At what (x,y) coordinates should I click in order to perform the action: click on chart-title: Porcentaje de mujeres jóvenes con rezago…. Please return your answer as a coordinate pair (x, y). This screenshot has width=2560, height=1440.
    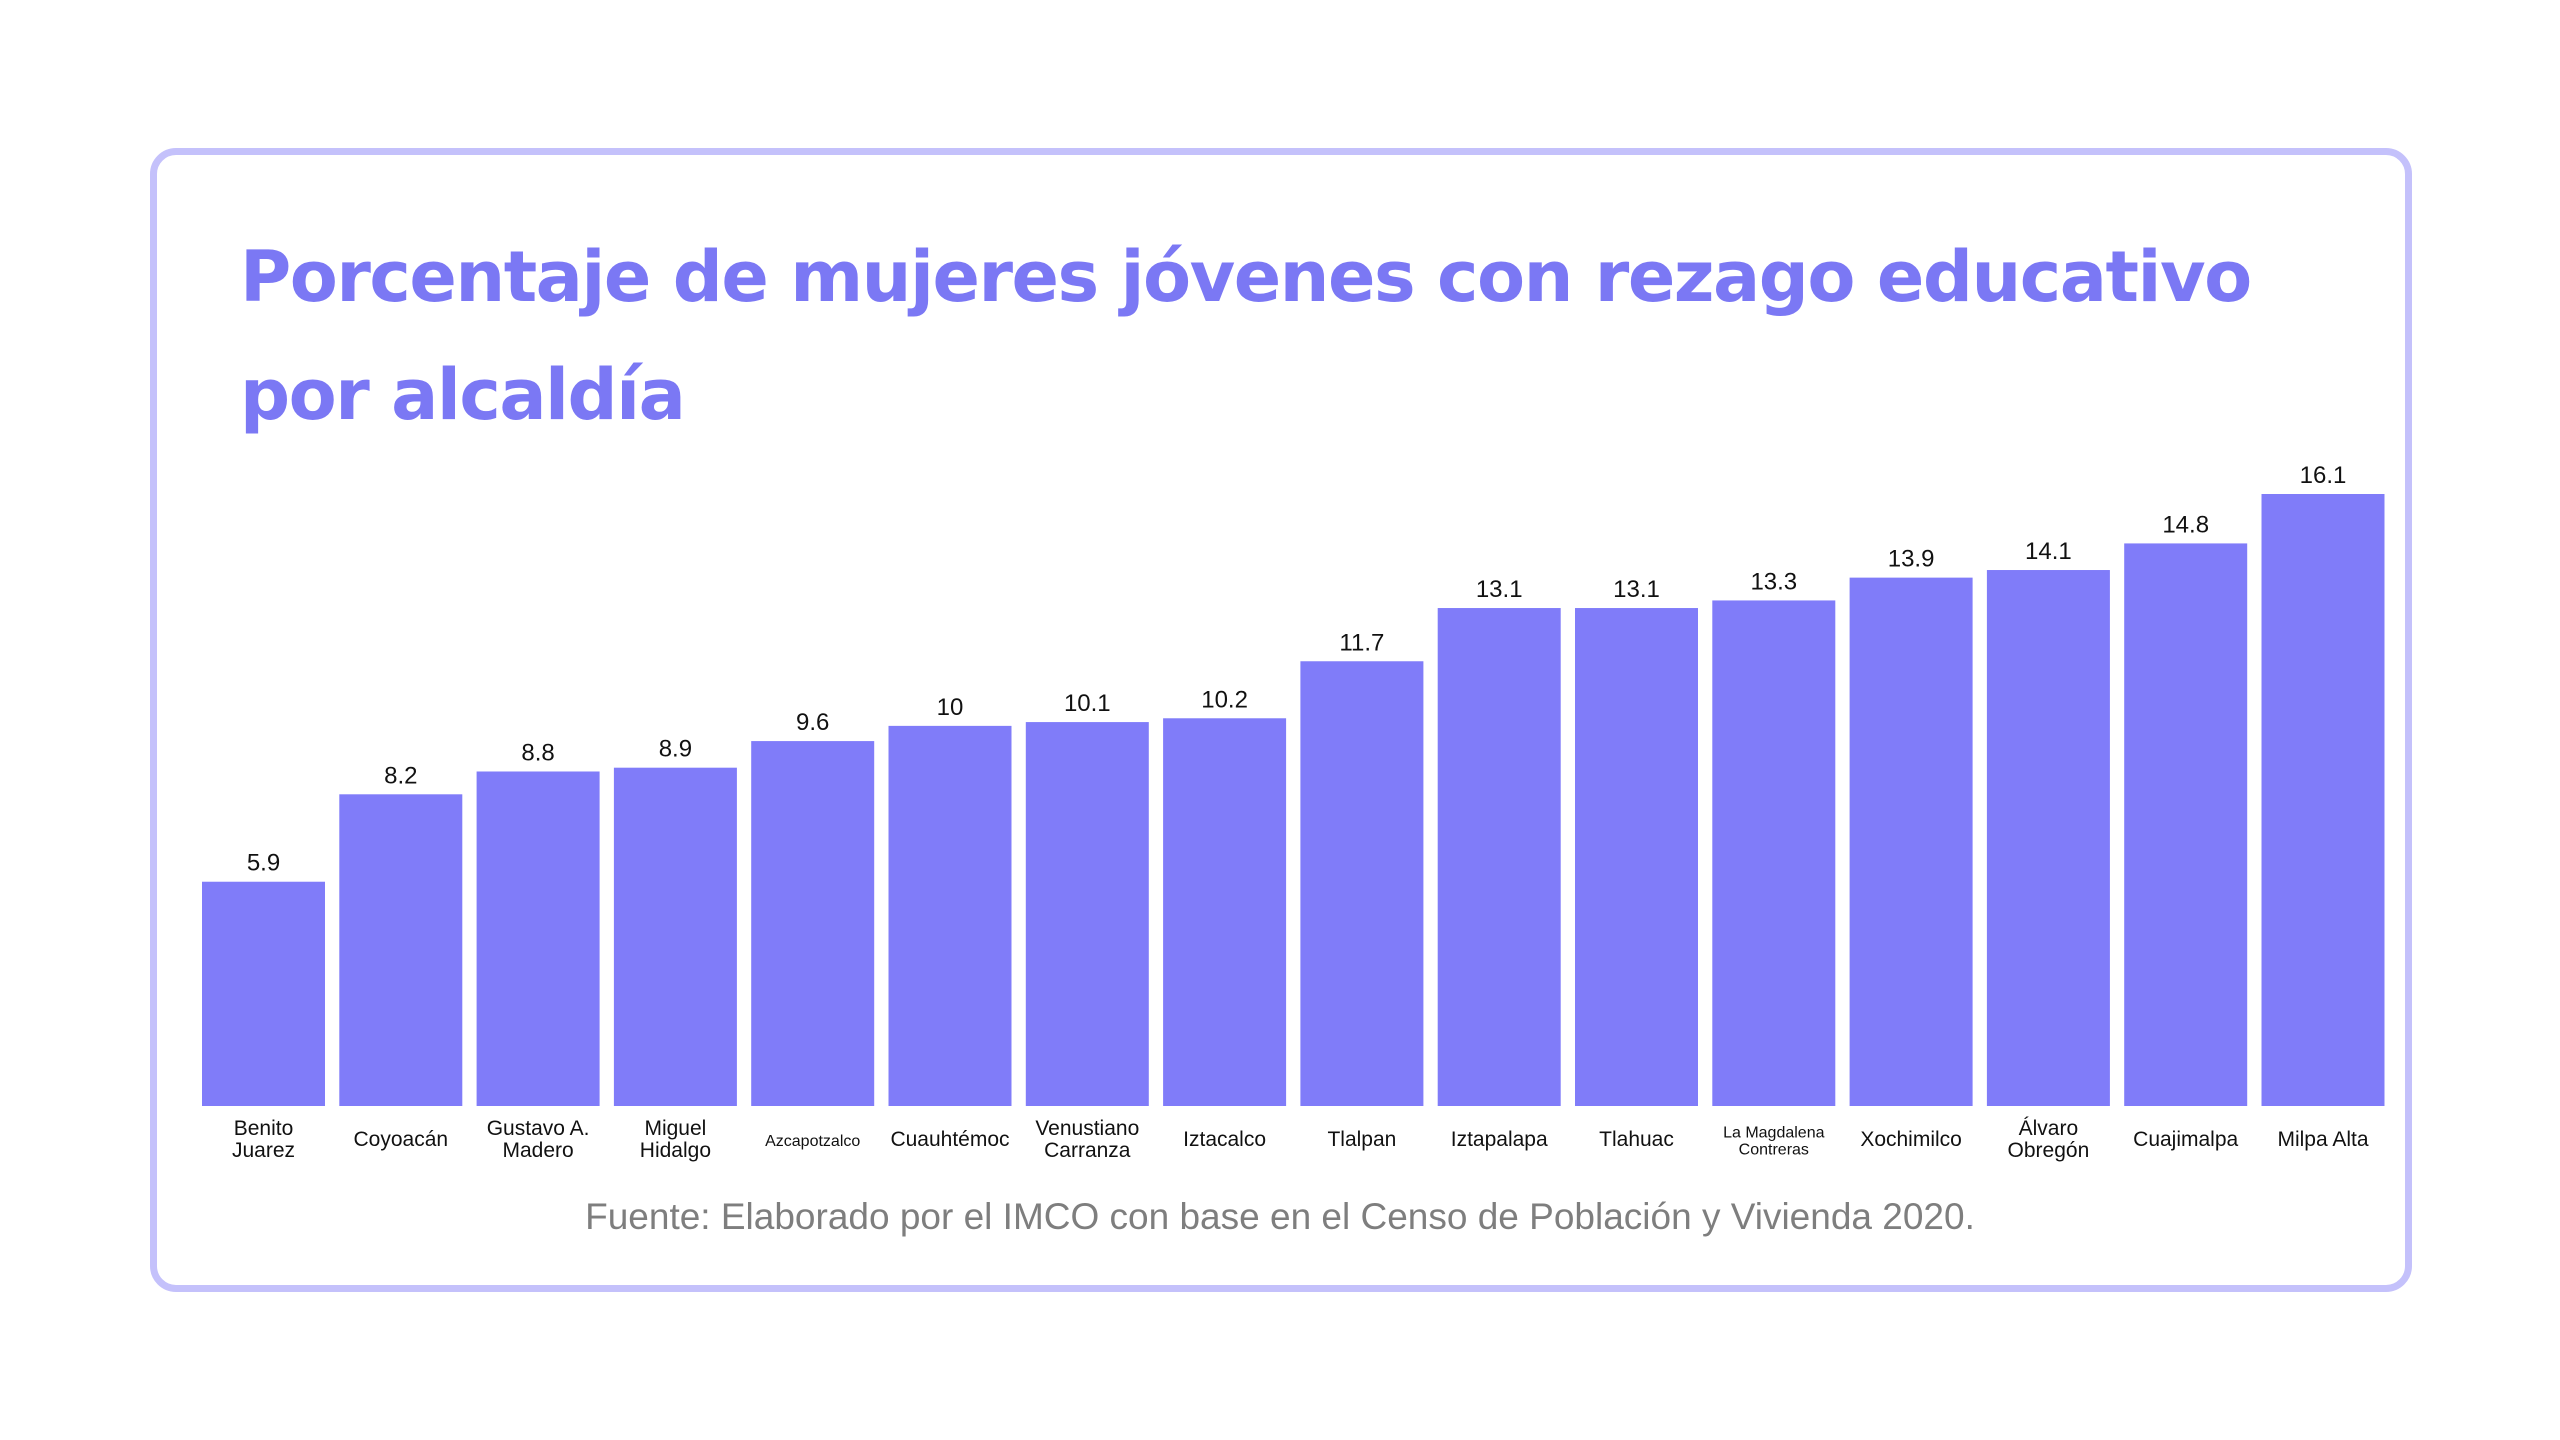
    Looking at the image, I should click on (1246, 336).